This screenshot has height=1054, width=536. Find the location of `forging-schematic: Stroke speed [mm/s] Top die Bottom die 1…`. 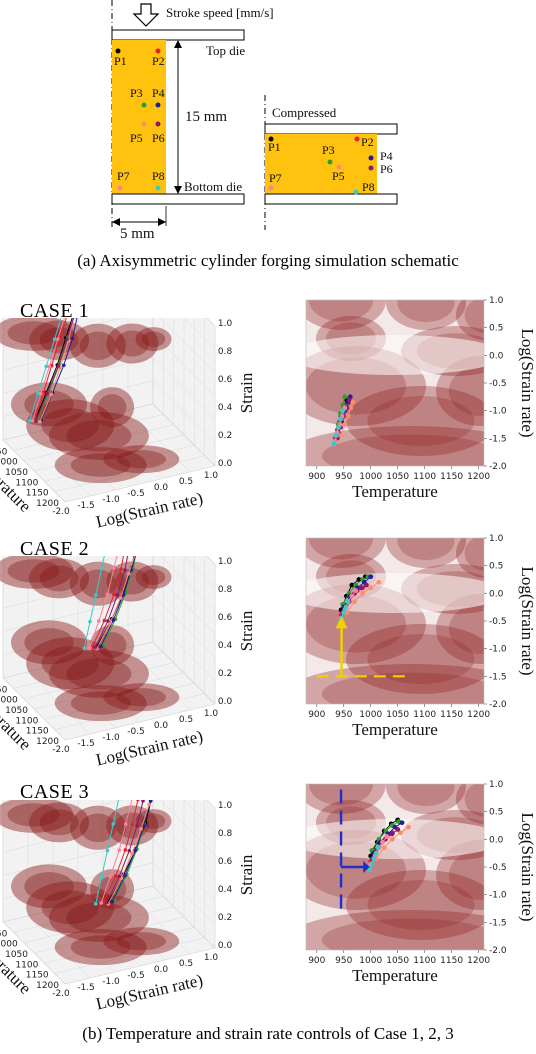

forging-schematic: Stroke speed [mm/s] Top die Bottom die 1… is located at coordinates (254, 121).